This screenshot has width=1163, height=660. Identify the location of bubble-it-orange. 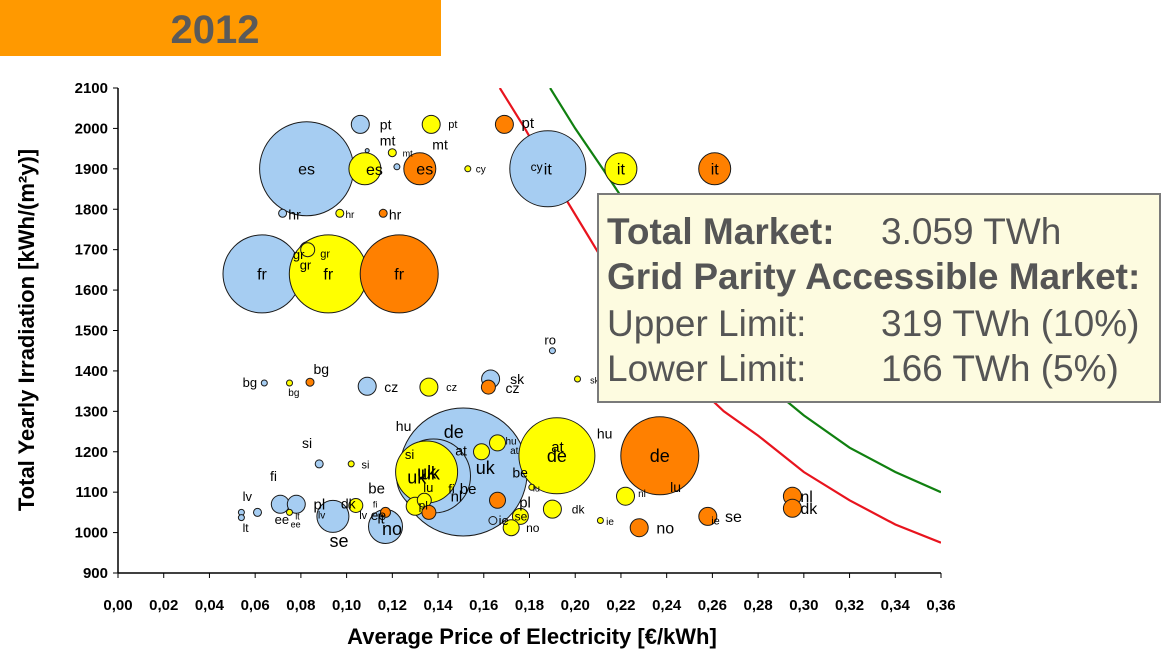
(715, 169).